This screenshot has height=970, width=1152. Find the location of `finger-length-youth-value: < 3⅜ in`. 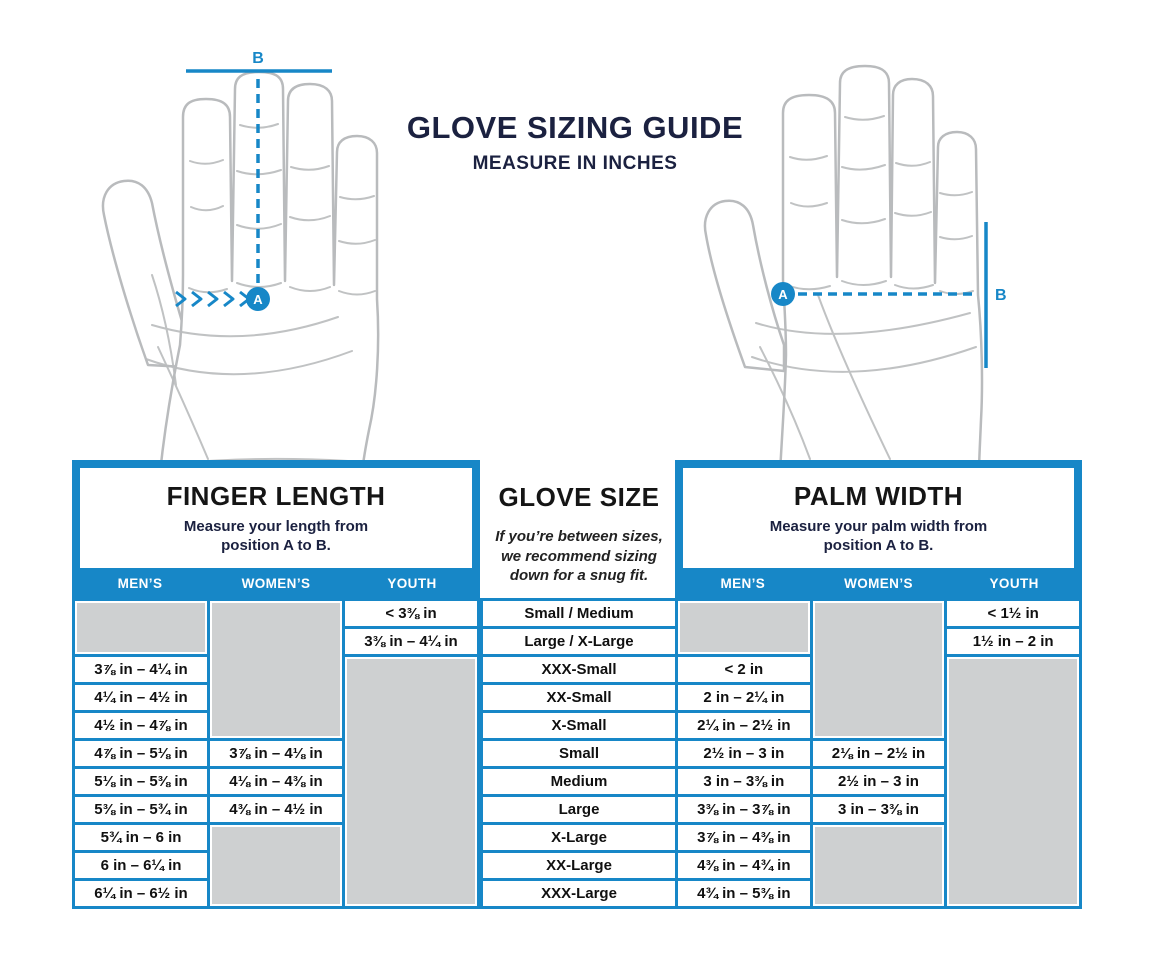

finger-length-youth-value: < 3⅜ in is located at coordinates (411, 613).